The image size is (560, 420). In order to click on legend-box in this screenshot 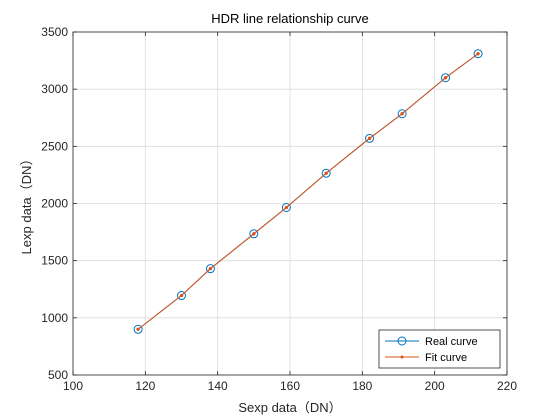, I will do `click(439, 349)`.